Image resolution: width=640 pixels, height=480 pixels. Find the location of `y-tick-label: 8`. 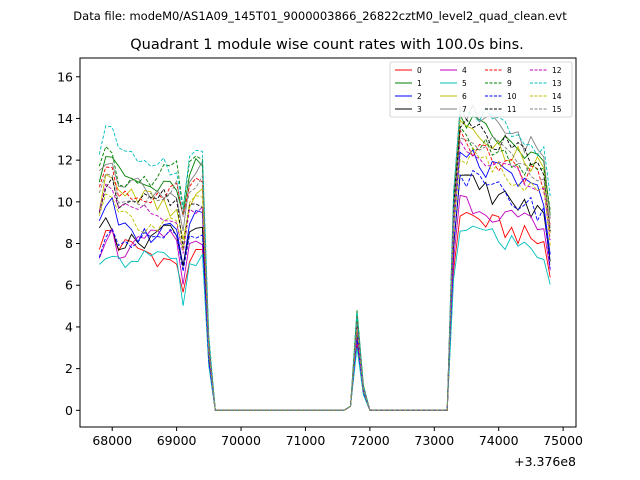

y-tick-label: 8 is located at coordinates (69, 243).